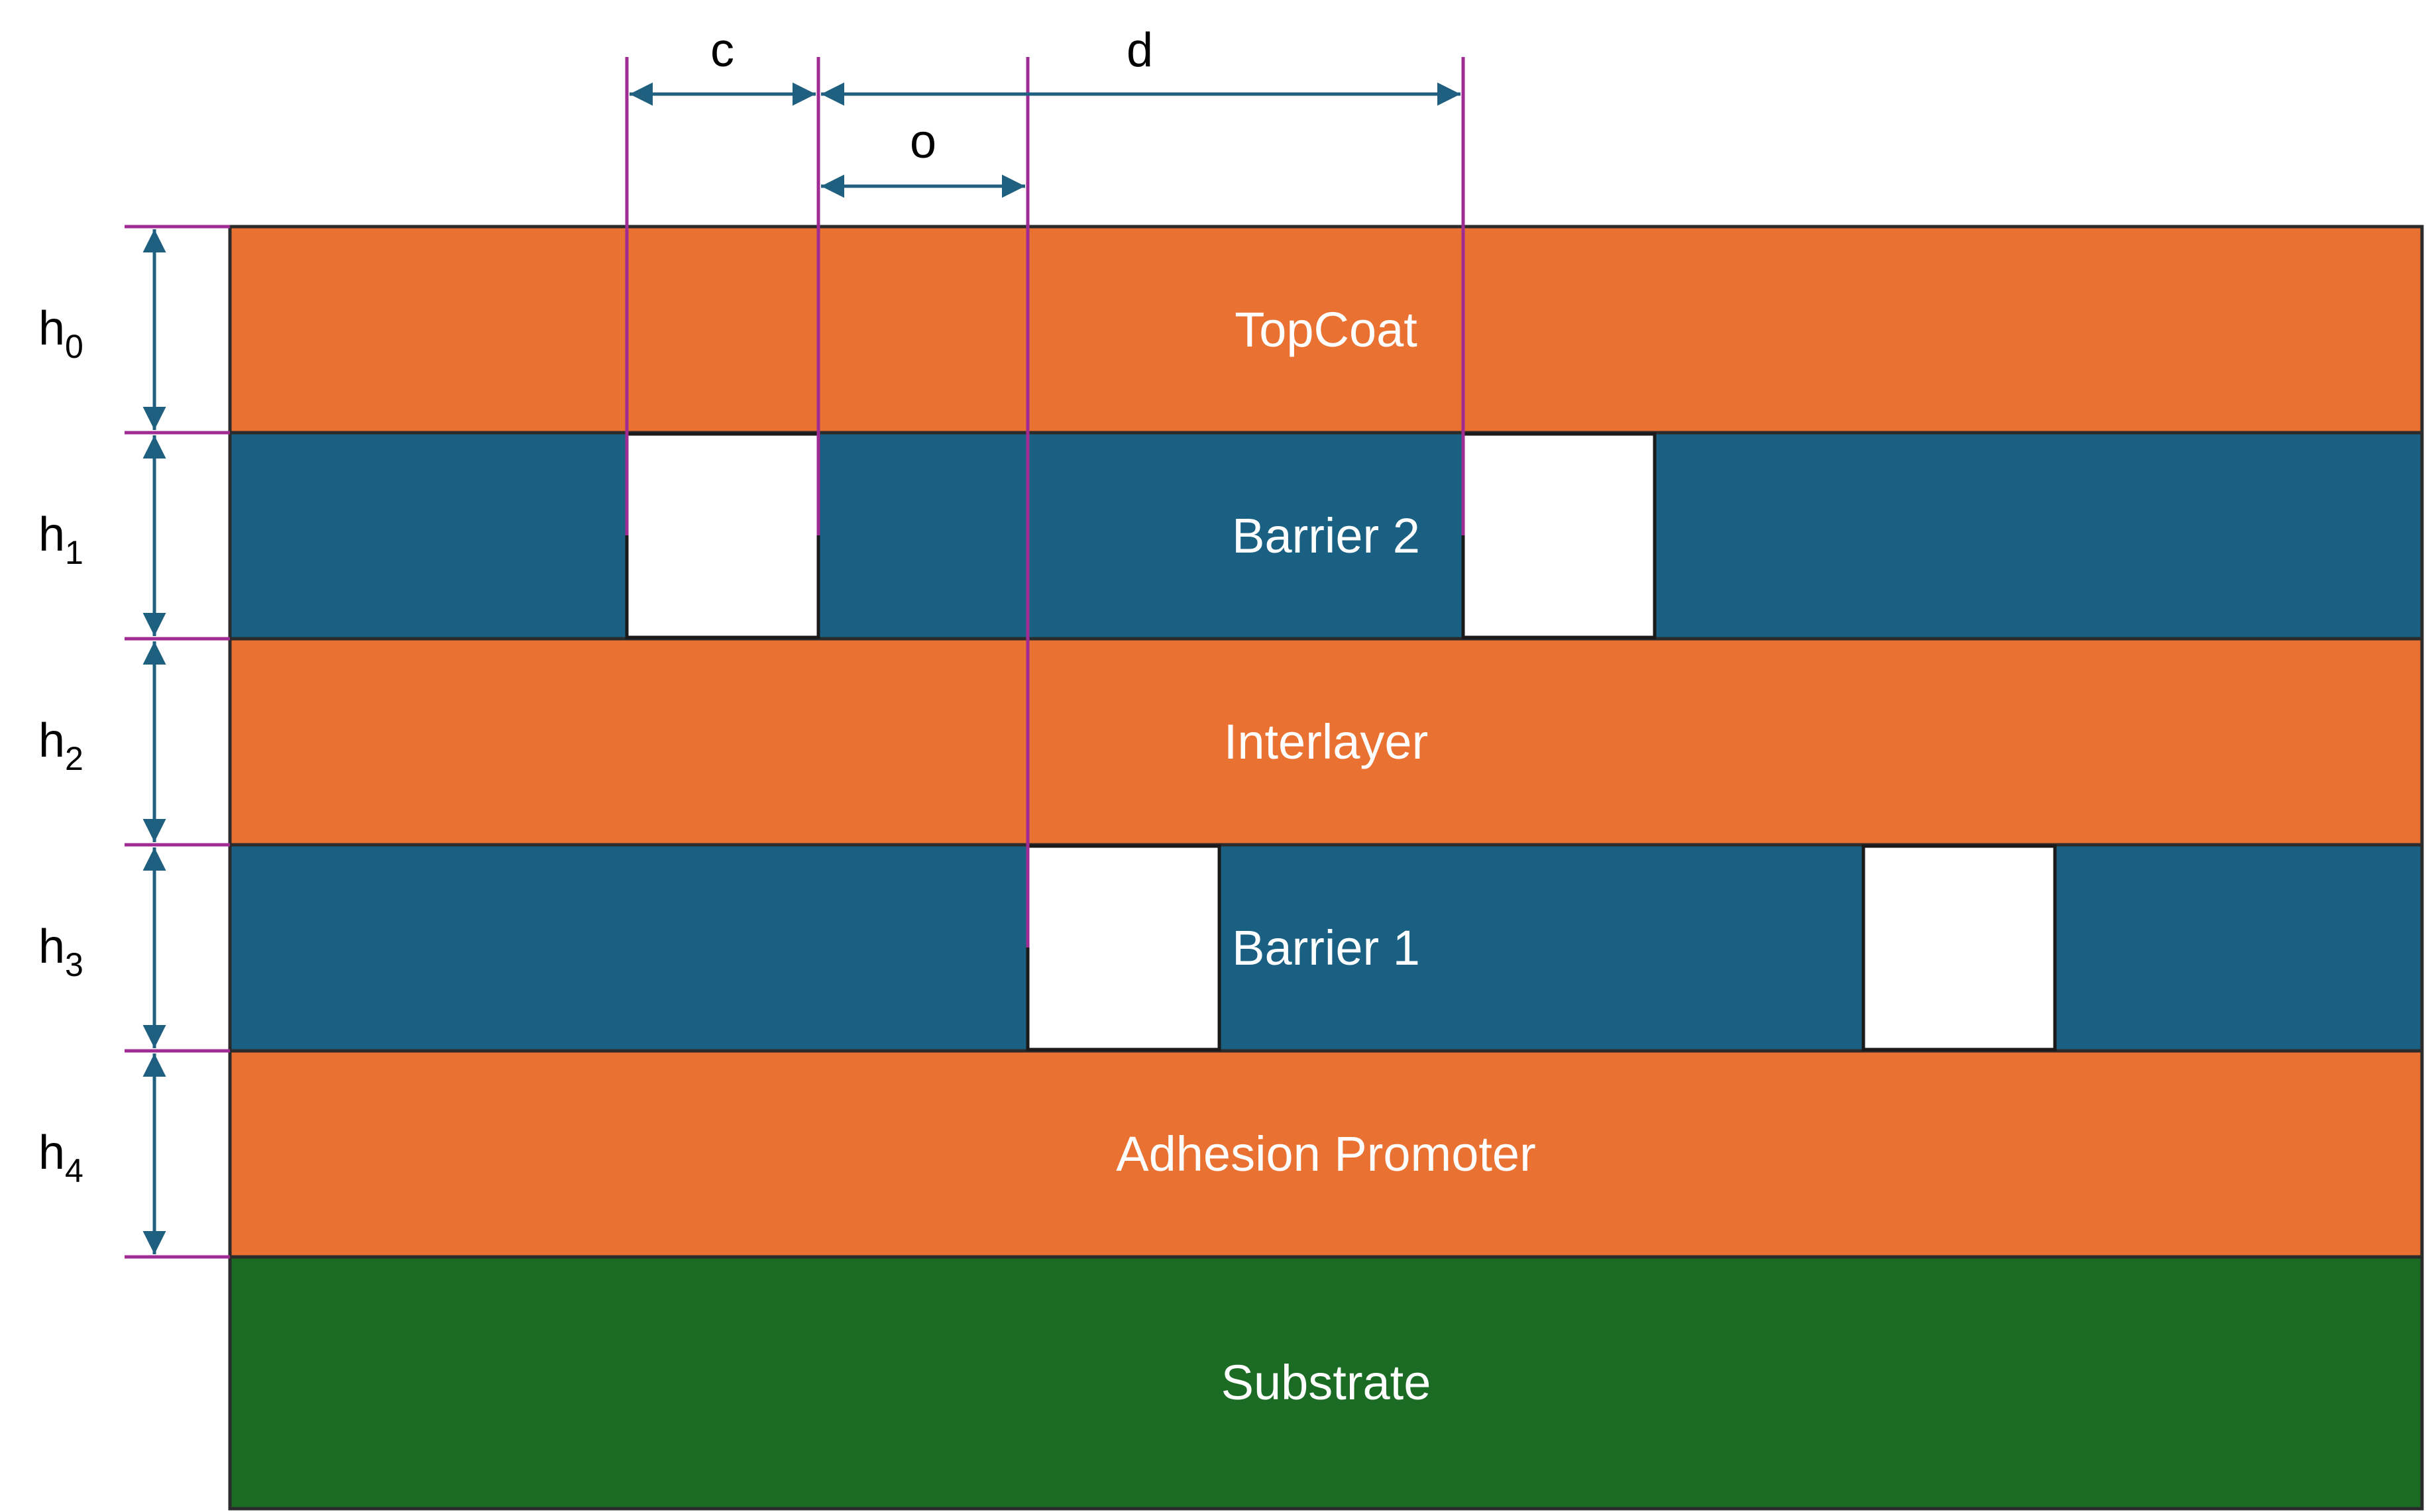 Image resolution: width=2426 pixels, height=1512 pixels. I want to click on dimension-label-d: d, so click(1140, 50).